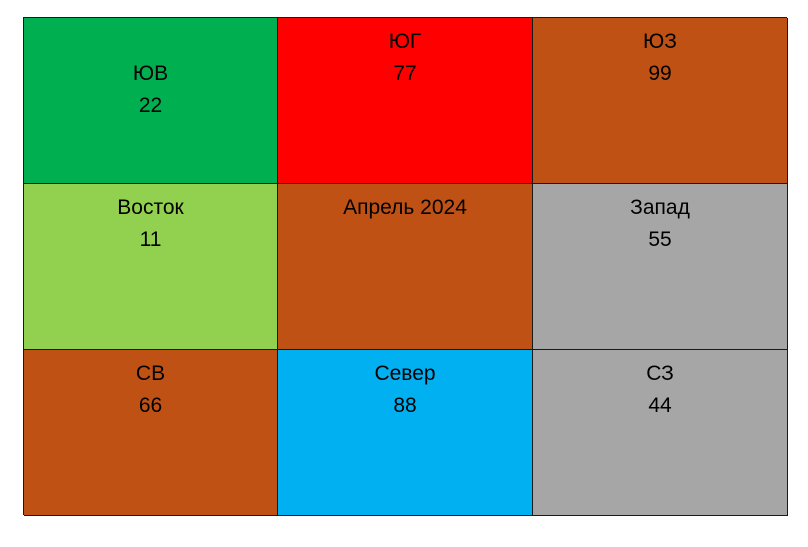 This screenshot has height=547, width=808. I want to click on cell-west-value: 55, so click(660, 239).